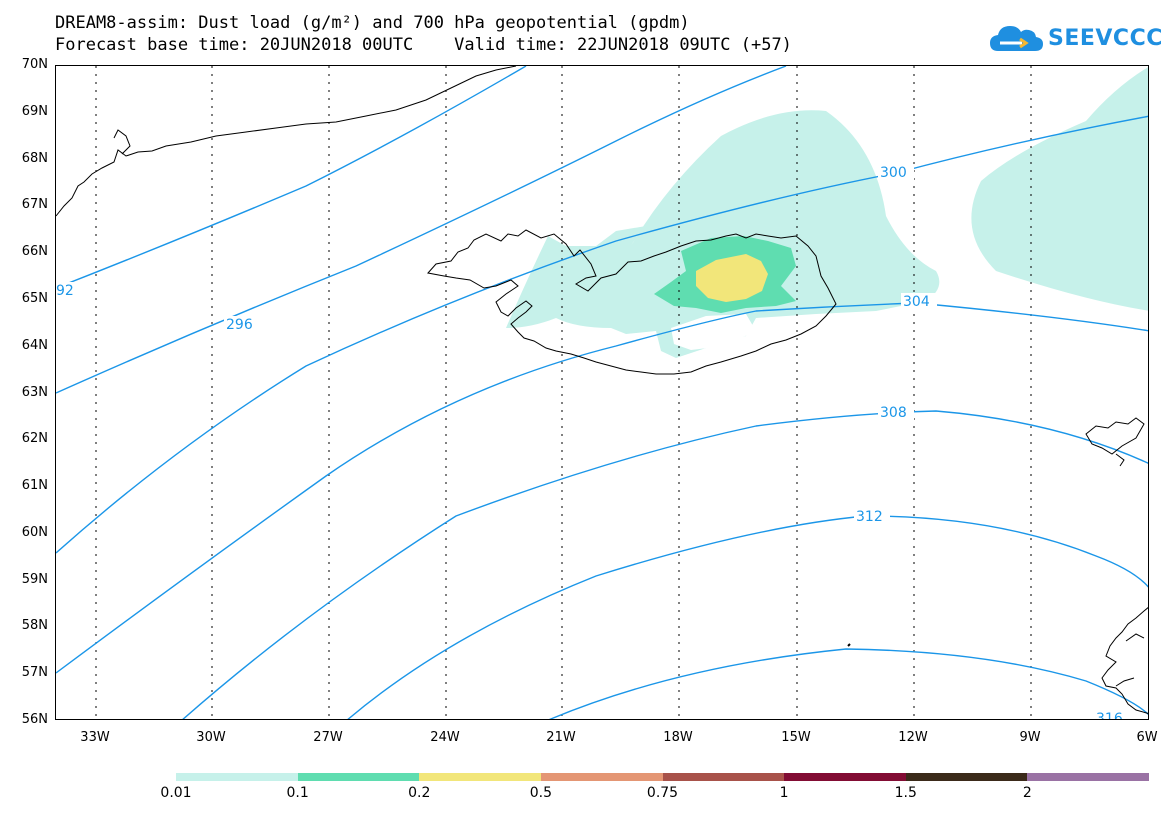 This screenshot has width=1175, height=815. What do you see at coordinates (176, 793) in the screenshot?
I see `colorbar-tick-label: 0.01` at bounding box center [176, 793].